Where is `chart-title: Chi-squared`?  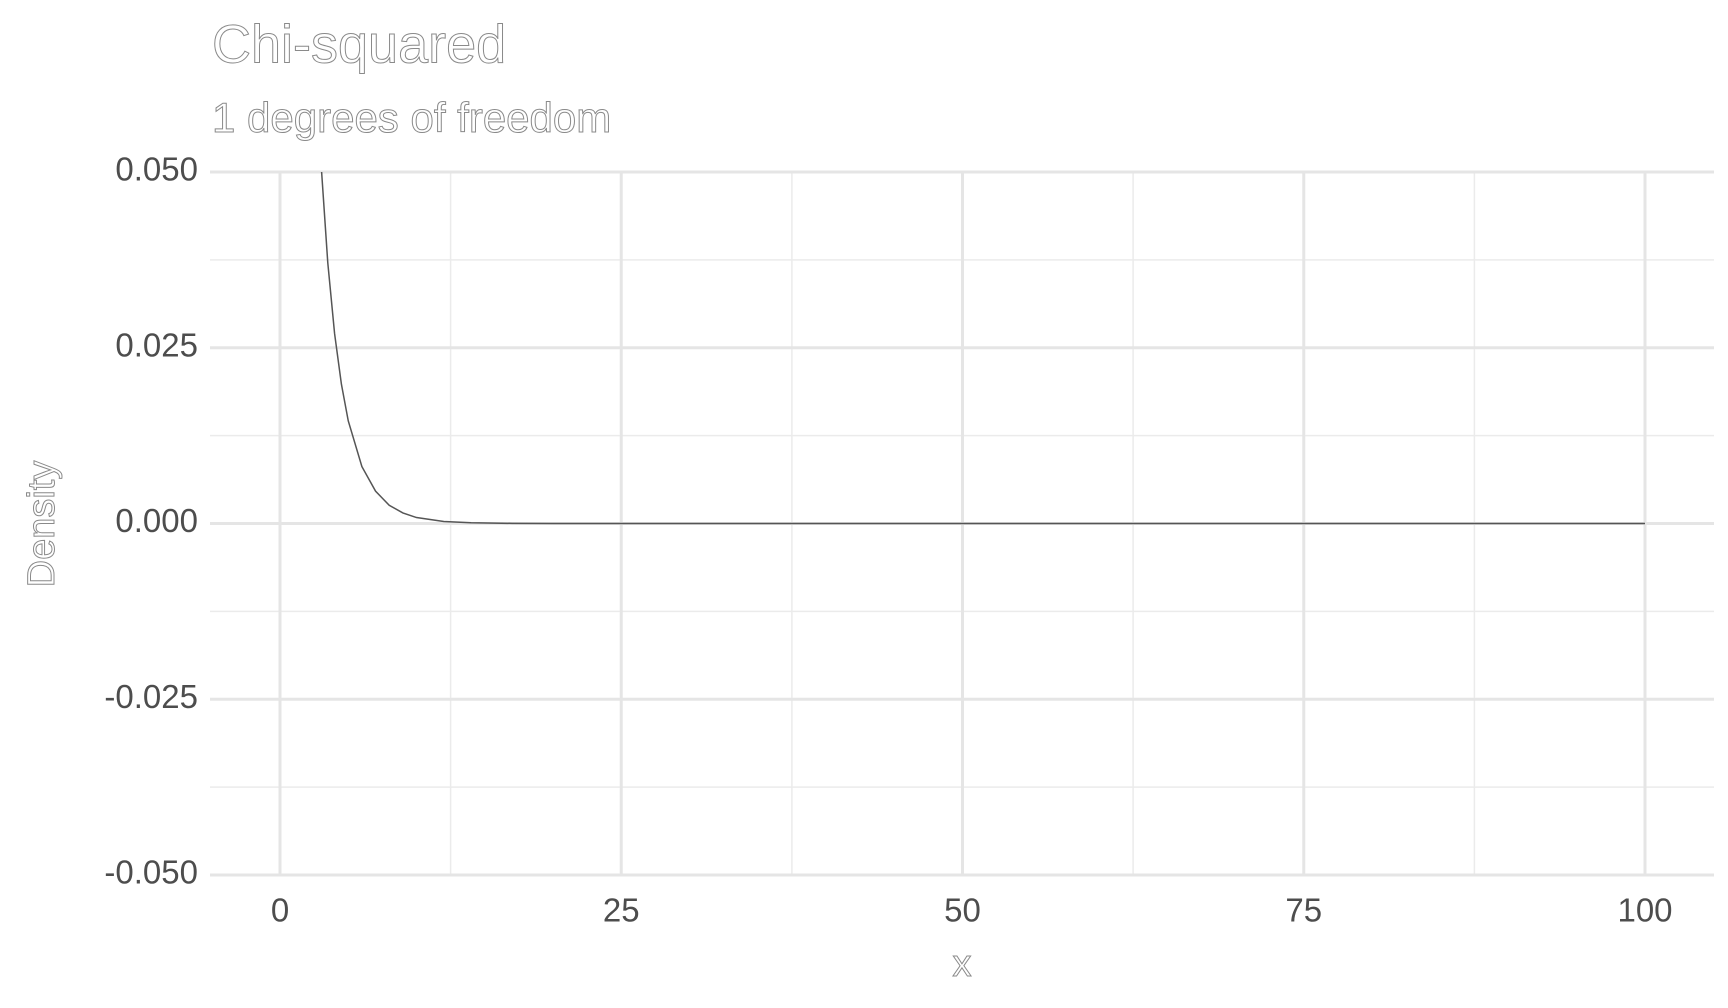 chart-title: Chi-squared is located at coordinates (359, 44).